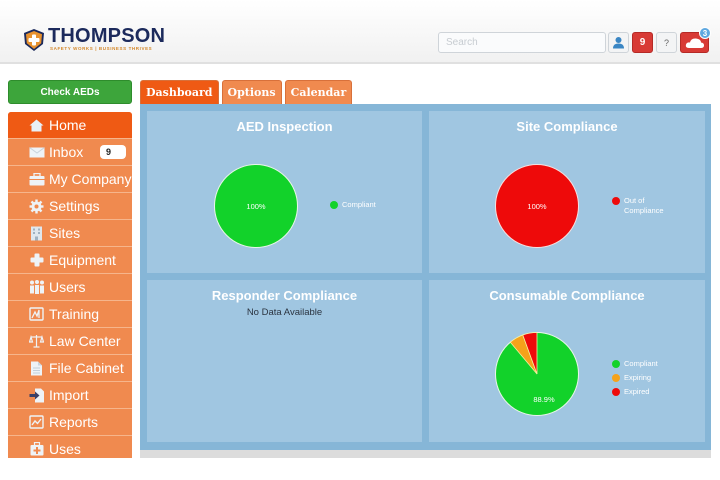  Describe the element at coordinates (522, 42) in the screenshot. I see `search-input` at that location.